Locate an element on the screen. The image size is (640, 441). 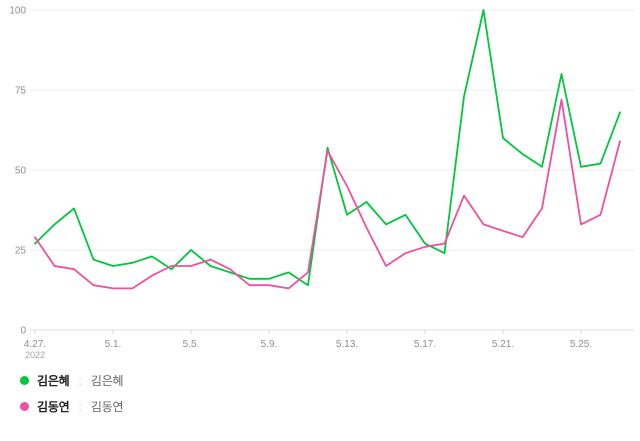
chart-legend: 김은혜 : 김은혜 김동연 : 김동연 is located at coordinates (330, 393).